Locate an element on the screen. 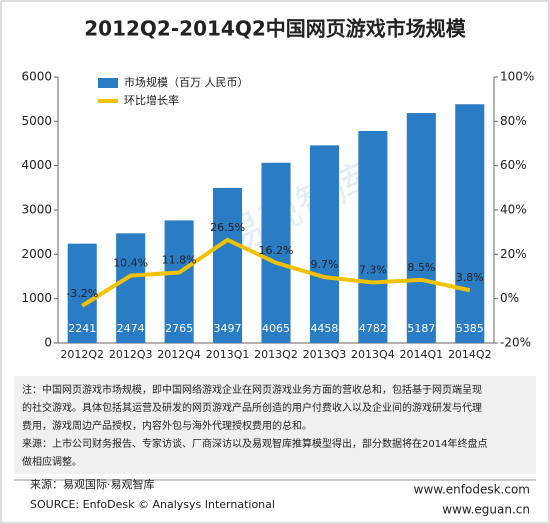  line-label: 16.2% is located at coordinates (276, 250).